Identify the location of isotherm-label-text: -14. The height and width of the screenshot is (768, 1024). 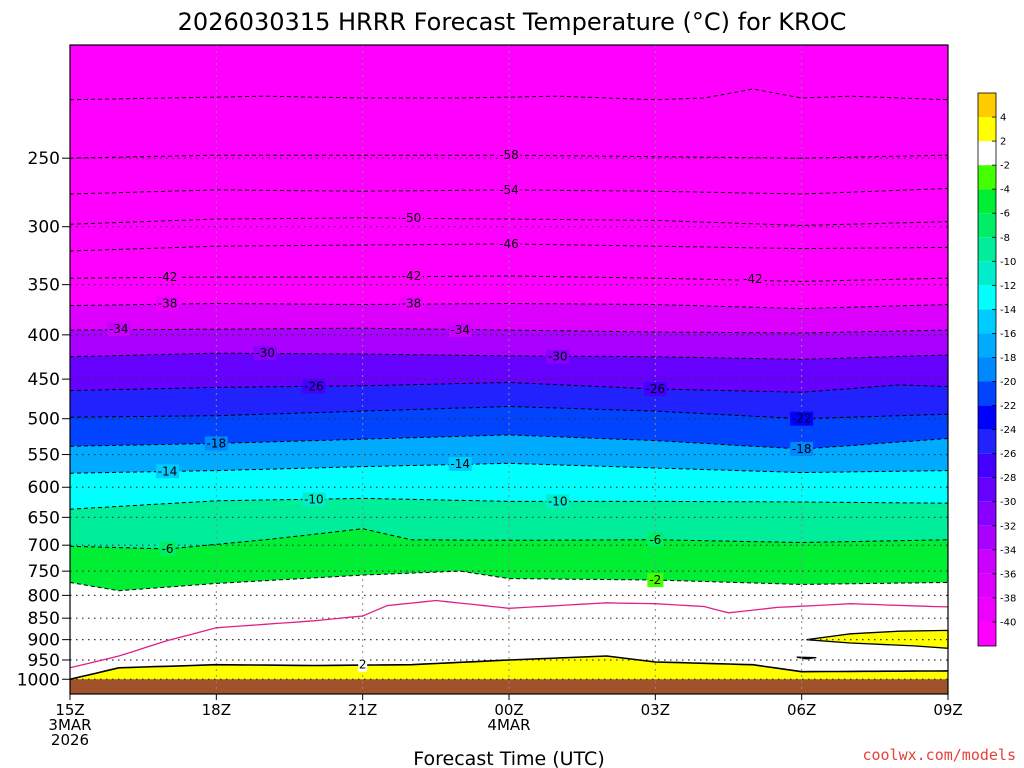
(168, 471).